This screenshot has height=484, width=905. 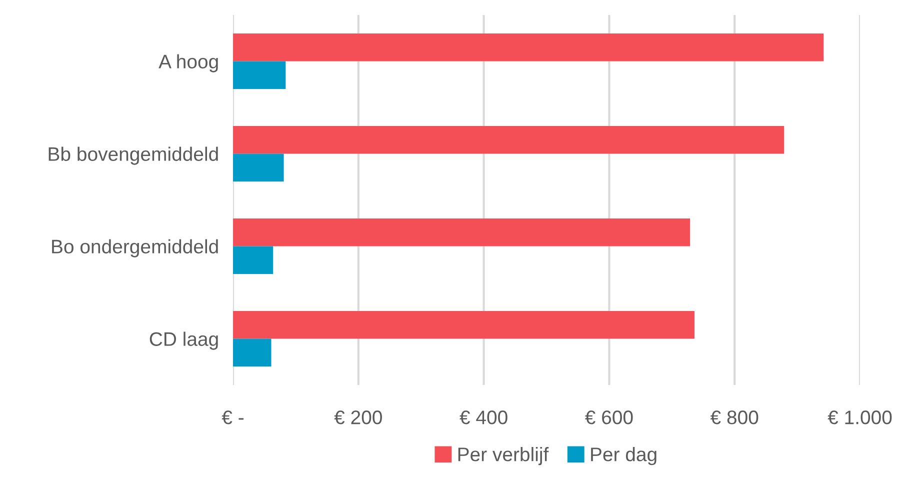 I want to click on x-tick-label: € -, so click(x=233, y=417).